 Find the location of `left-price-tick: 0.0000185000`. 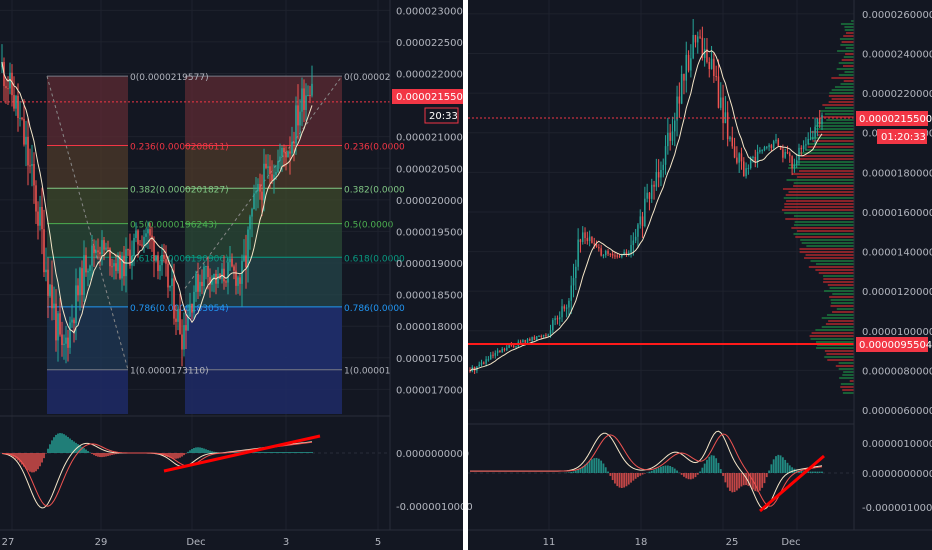

left-price-tick: 0.0000185000 is located at coordinates (432, 296).